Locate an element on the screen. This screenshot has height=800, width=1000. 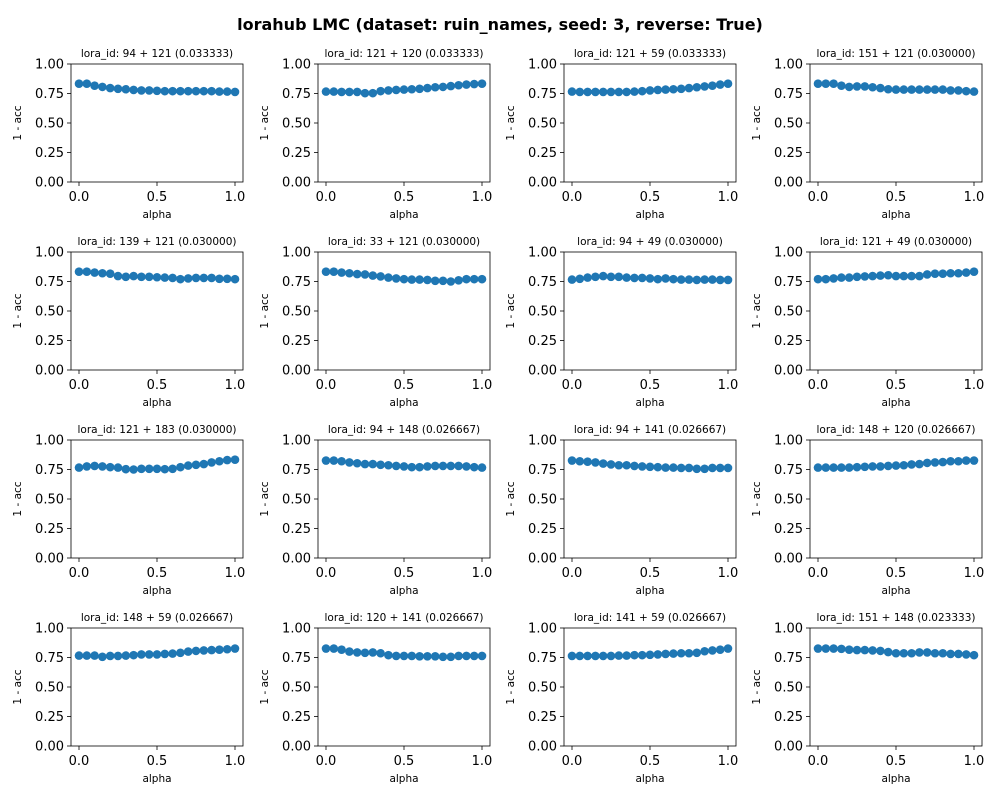
x-tick-label: 1.0 is located at coordinates (974, 573).